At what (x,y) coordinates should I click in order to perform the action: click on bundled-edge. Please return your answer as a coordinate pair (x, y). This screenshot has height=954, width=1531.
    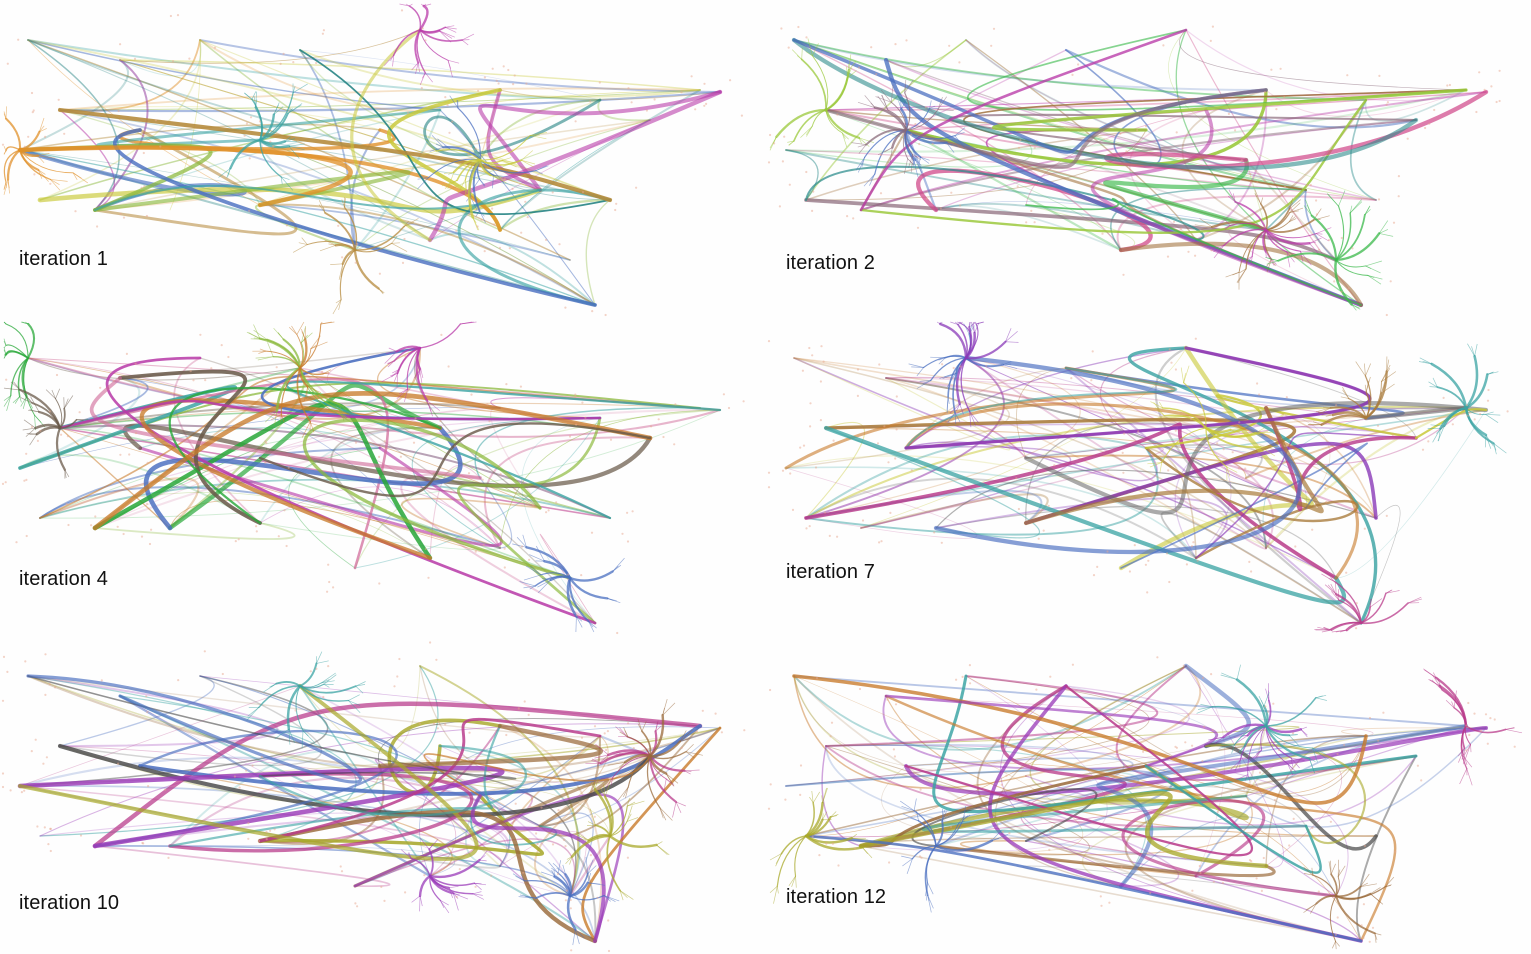
    Looking at the image, I should click on (986, 90).